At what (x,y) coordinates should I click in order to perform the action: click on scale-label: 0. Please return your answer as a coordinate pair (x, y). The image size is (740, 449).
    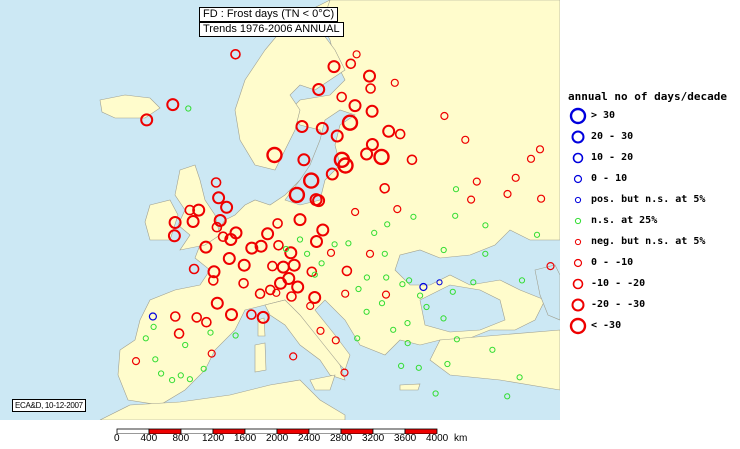
    Looking at the image, I should click on (117, 438).